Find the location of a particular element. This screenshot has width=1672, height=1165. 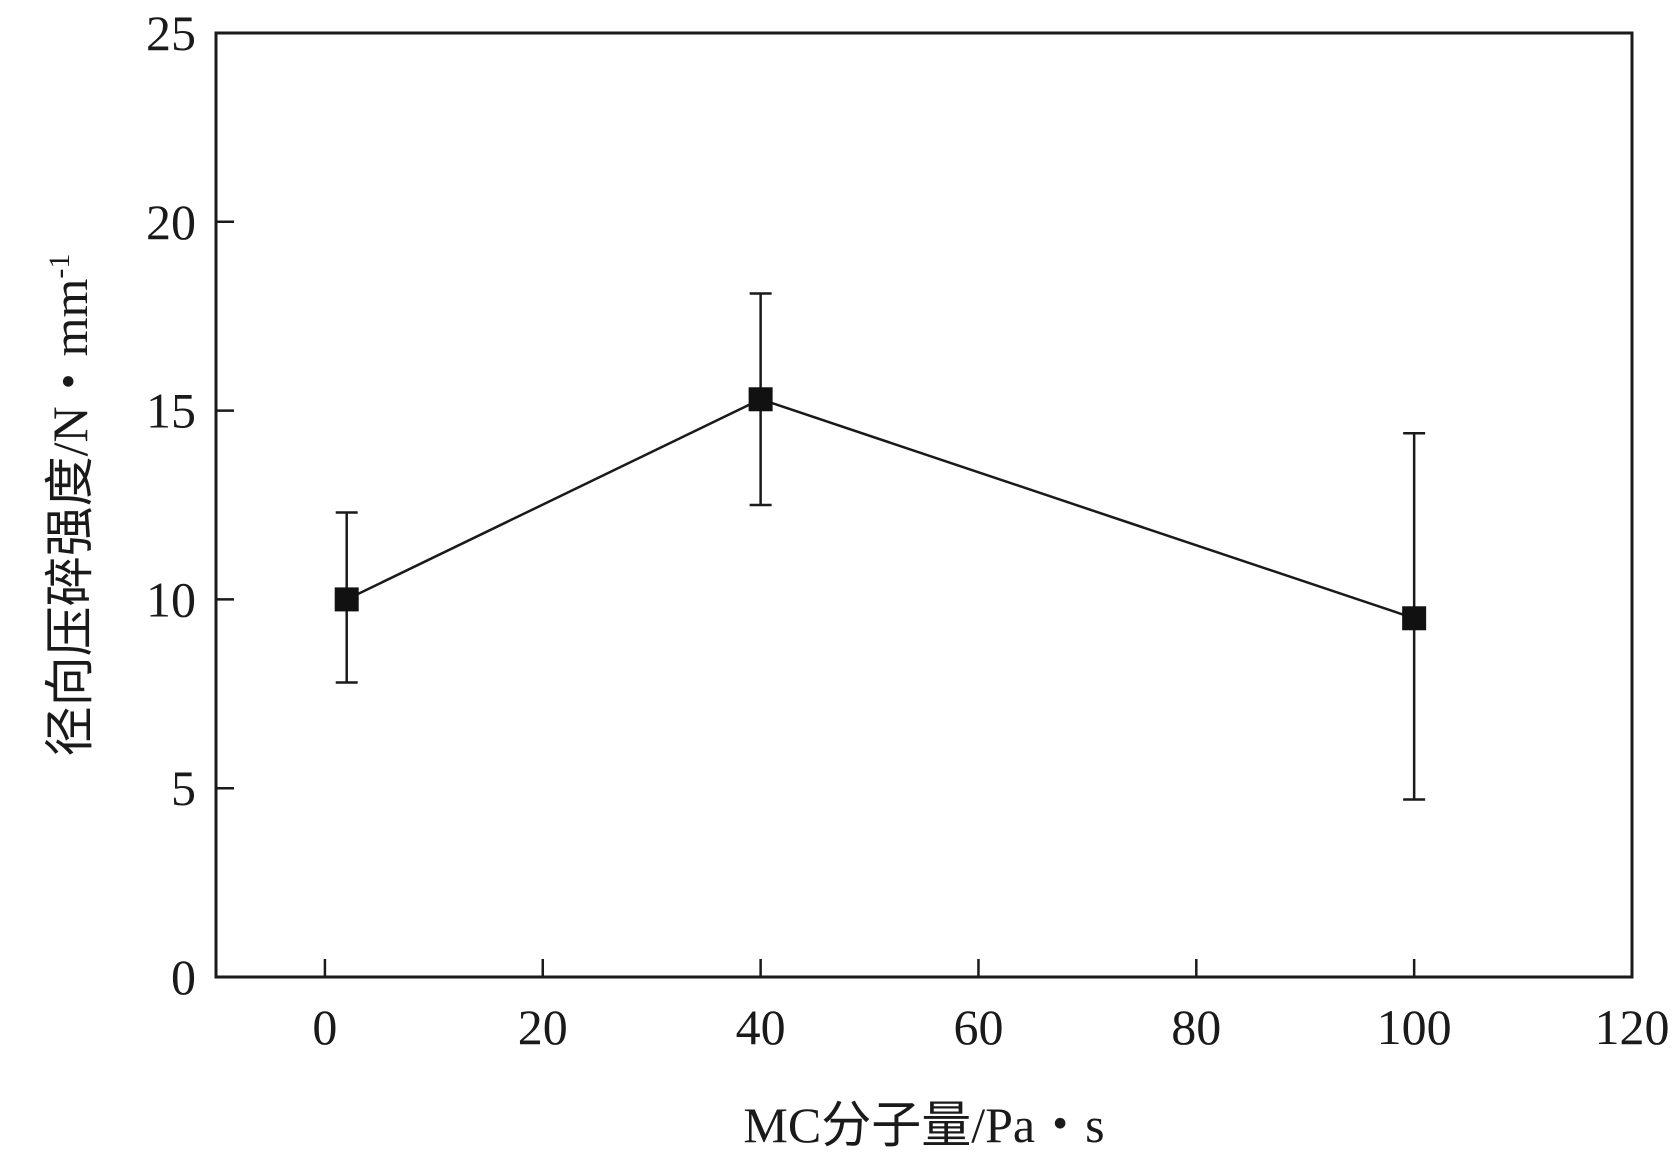

x-tick-label: 120 is located at coordinates (1632, 1027).